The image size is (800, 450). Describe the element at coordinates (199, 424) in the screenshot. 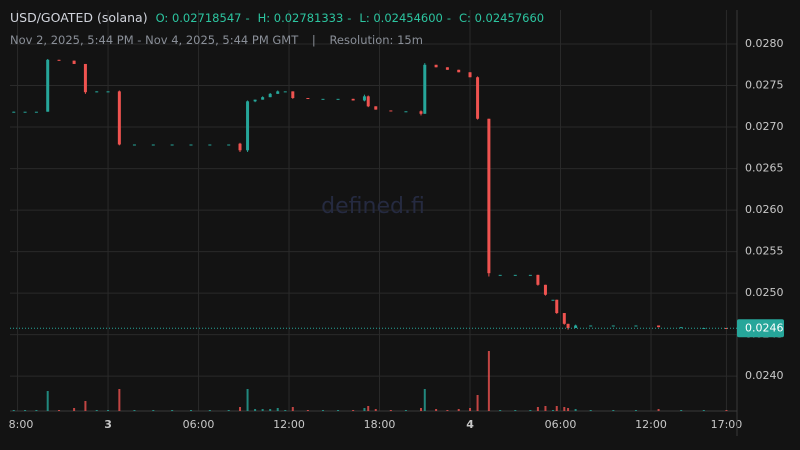

I see `x-tick-label: 06:00` at that location.